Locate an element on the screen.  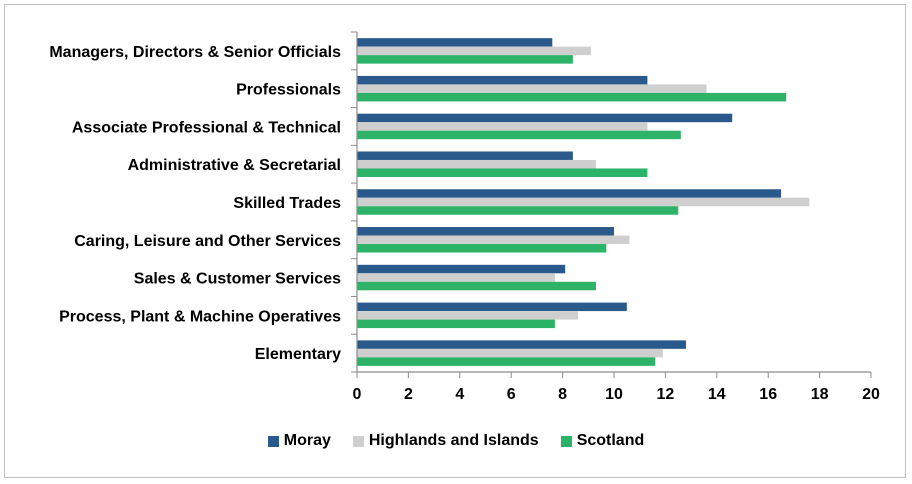
bar-moray-elementary is located at coordinates (521, 344).